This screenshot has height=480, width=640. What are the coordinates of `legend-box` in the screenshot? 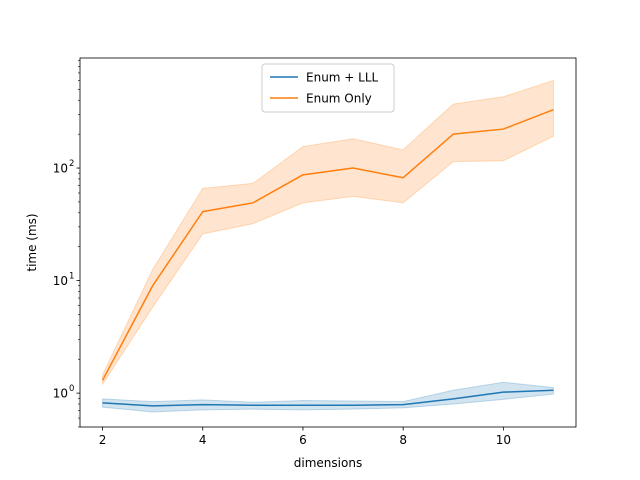 It's located at (328, 88).